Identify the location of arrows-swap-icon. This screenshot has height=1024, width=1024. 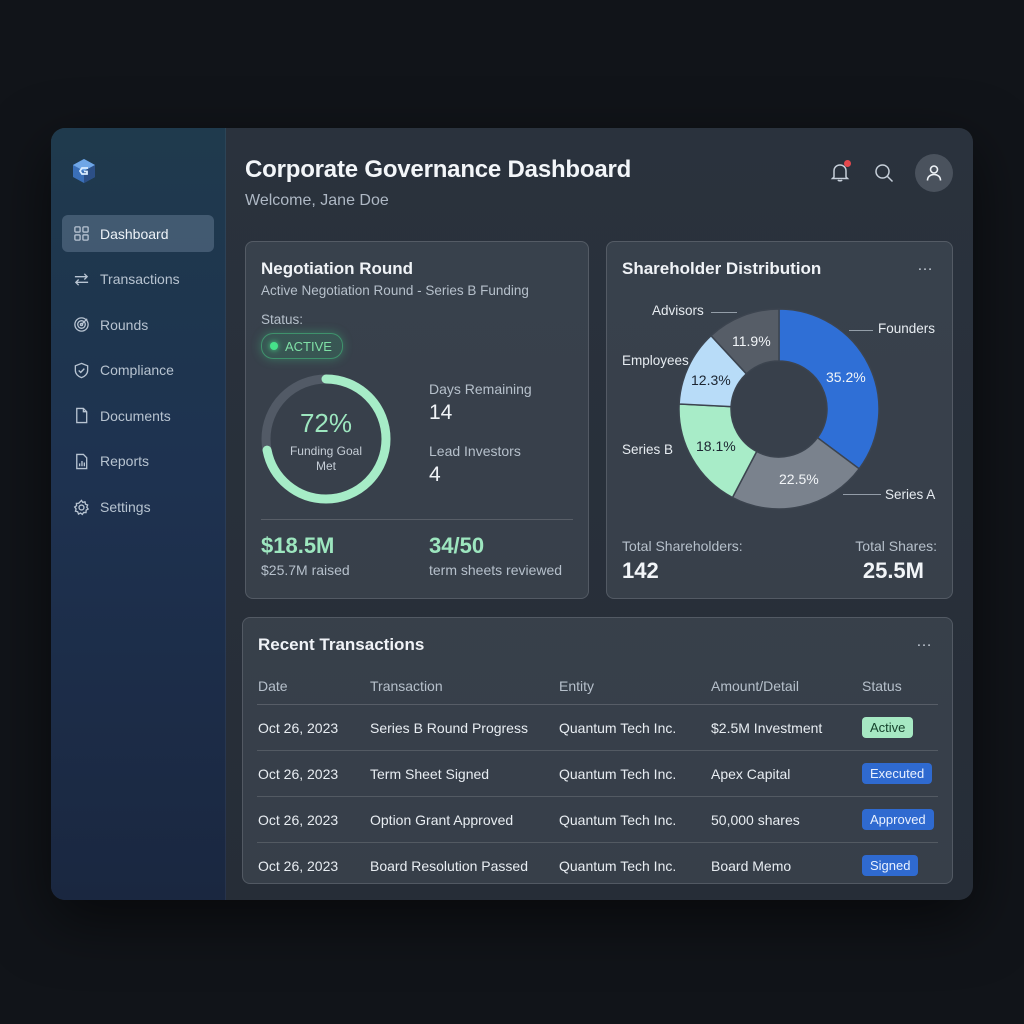
(81, 279).